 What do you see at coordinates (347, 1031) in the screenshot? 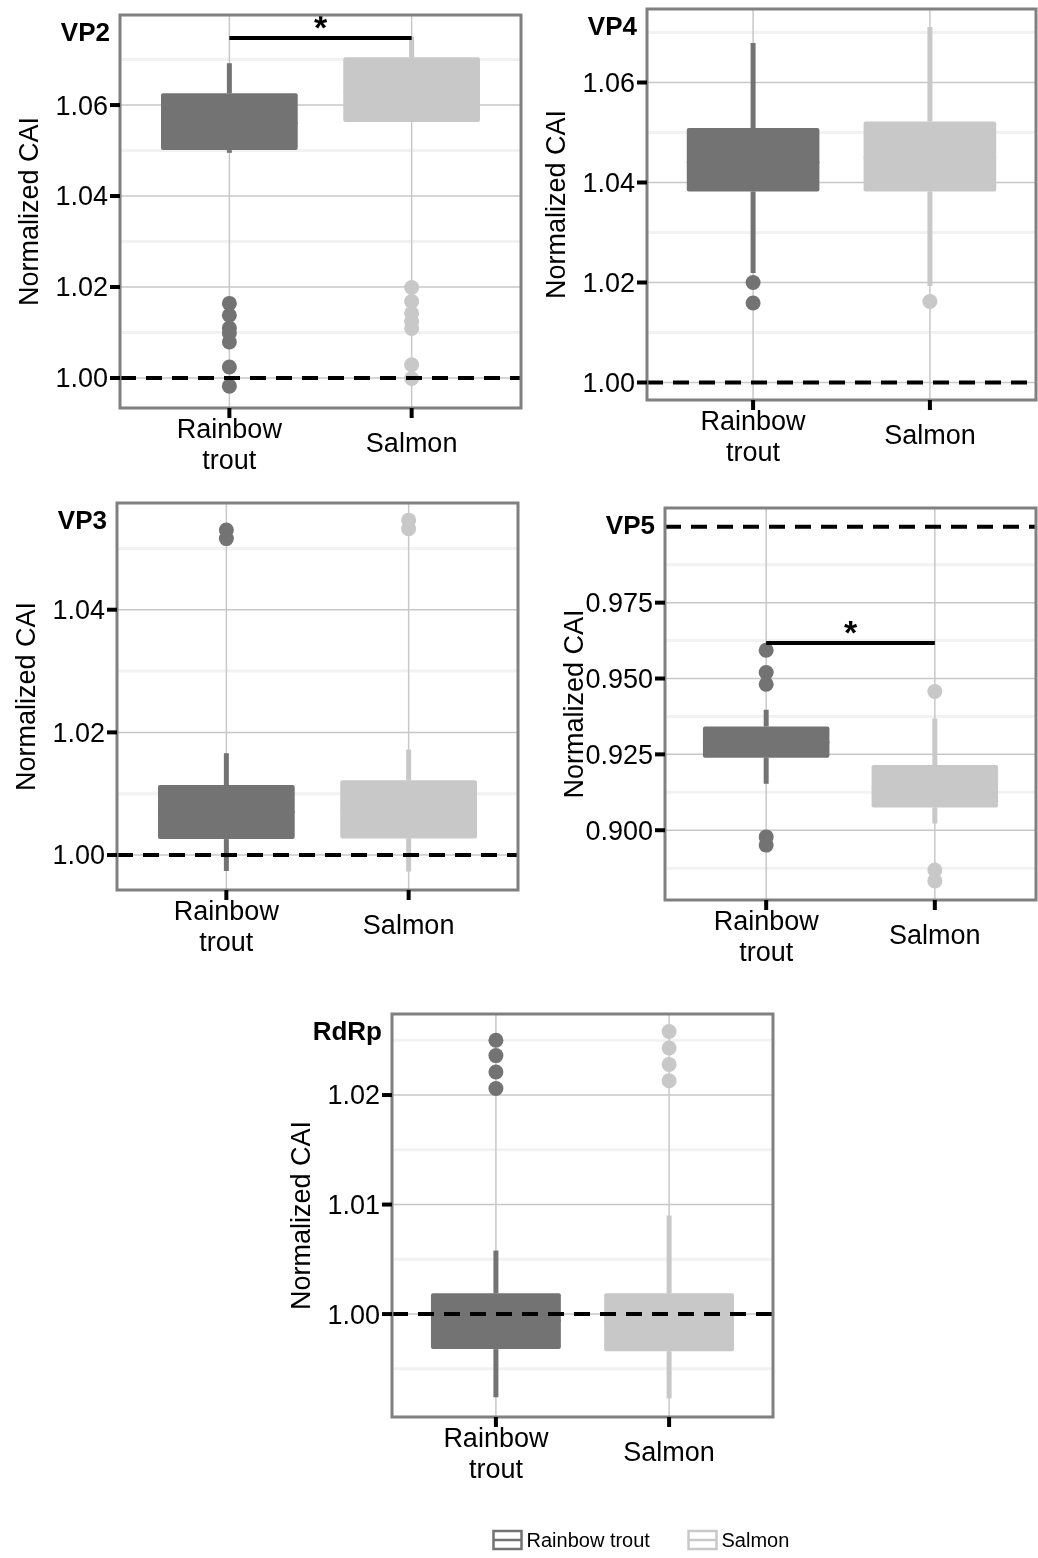
I see `chart-title: RdRp` at bounding box center [347, 1031].